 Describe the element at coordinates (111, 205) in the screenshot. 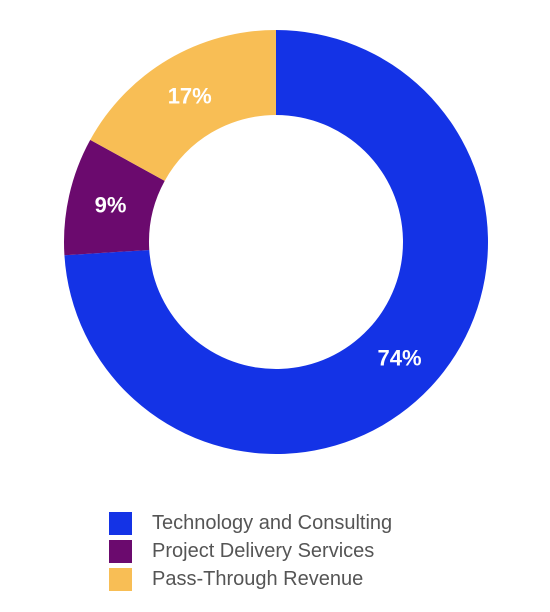

I see `data-label-project-delivery: 9%` at that location.